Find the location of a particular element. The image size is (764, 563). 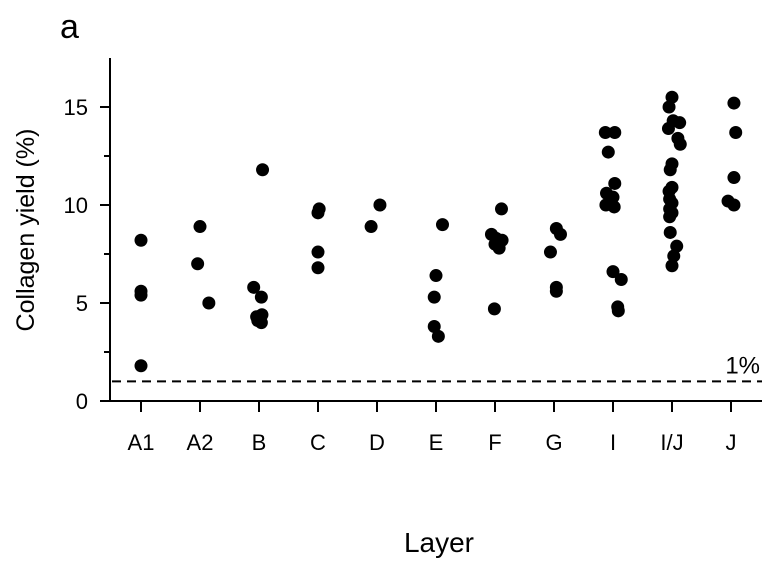

y-tick-label: 5 is located at coordinates (82, 303).